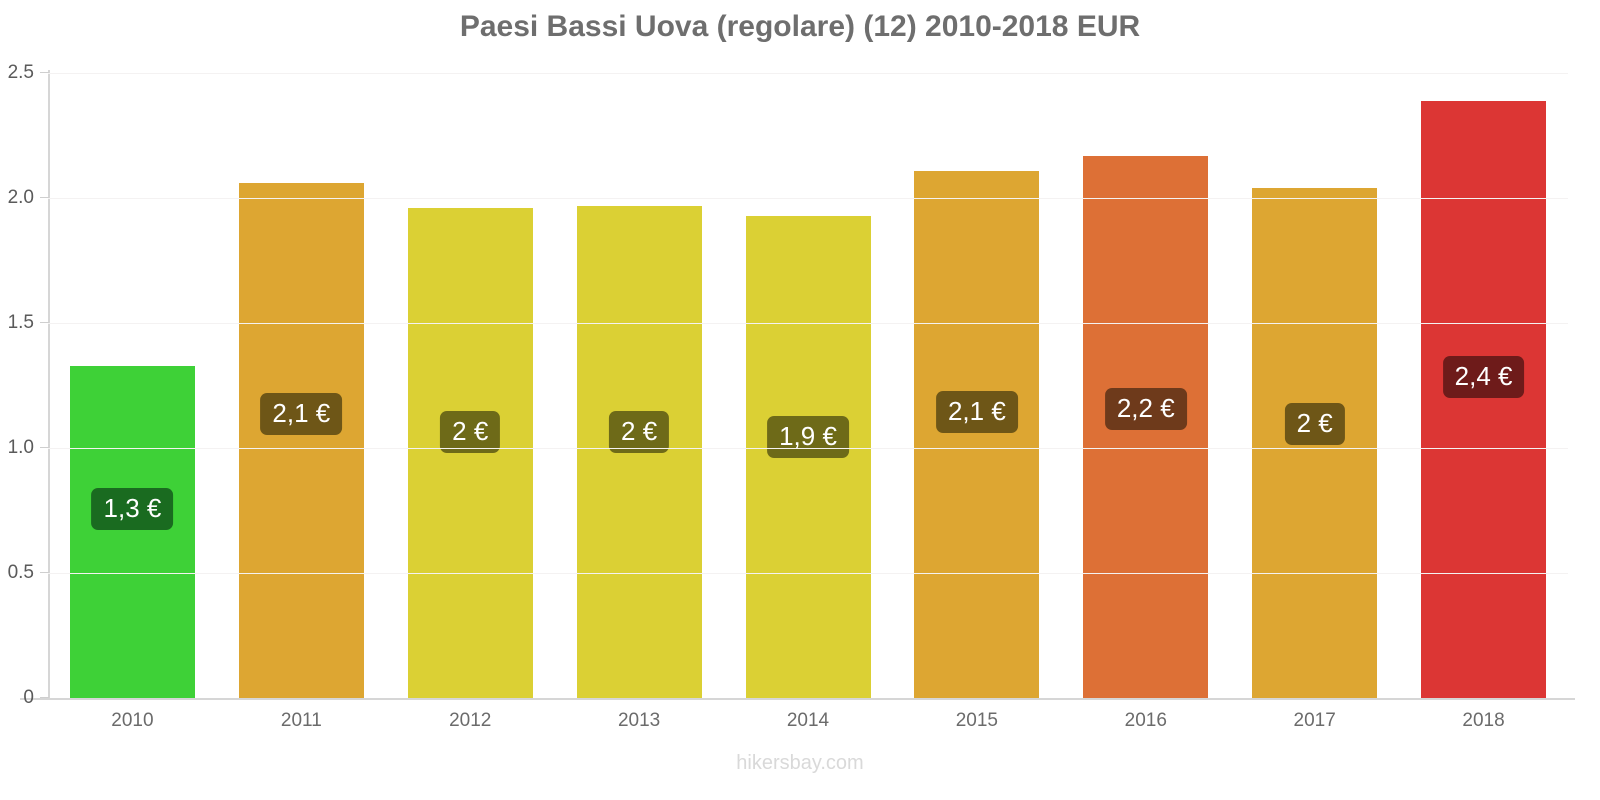 The width and height of the screenshot is (1600, 800). I want to click on y-tick-label: 2.0, so click(20, 197).